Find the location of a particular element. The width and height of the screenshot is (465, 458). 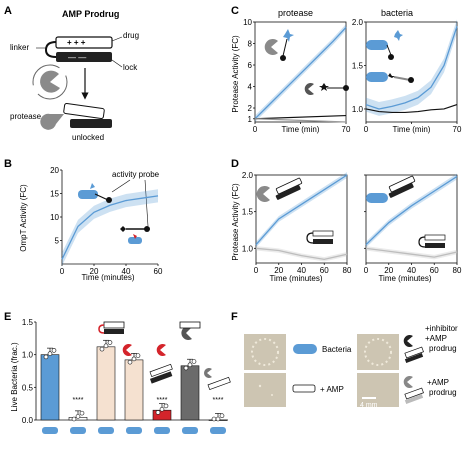

dl-xtick-label: 40 is located at coordinates (301, 270).